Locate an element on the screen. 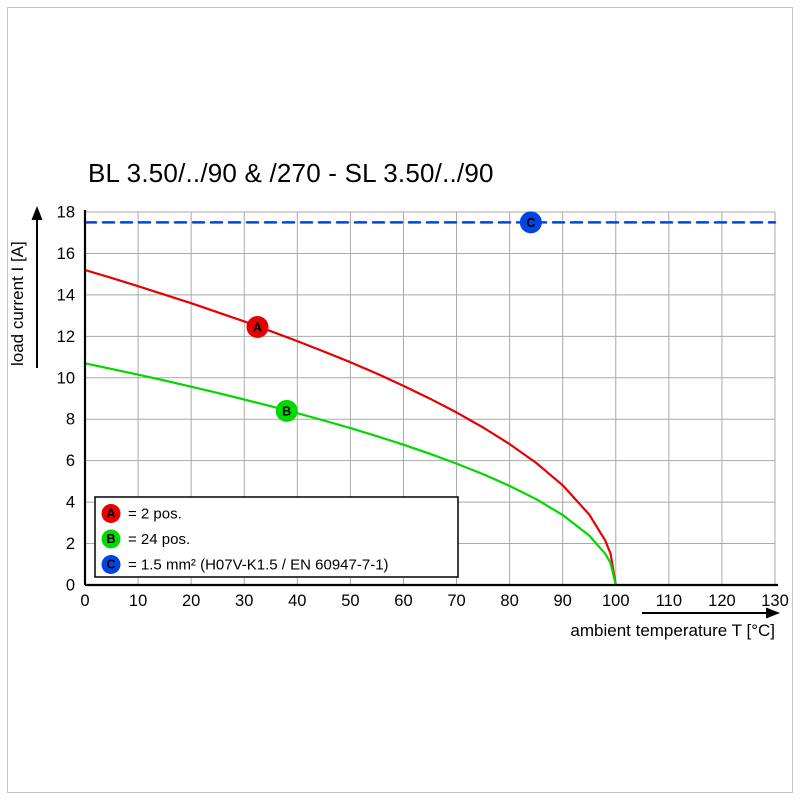 The width and height of the screenshot is (800, 800). y-tick-label: 14 is located at coordinates (66, 295).